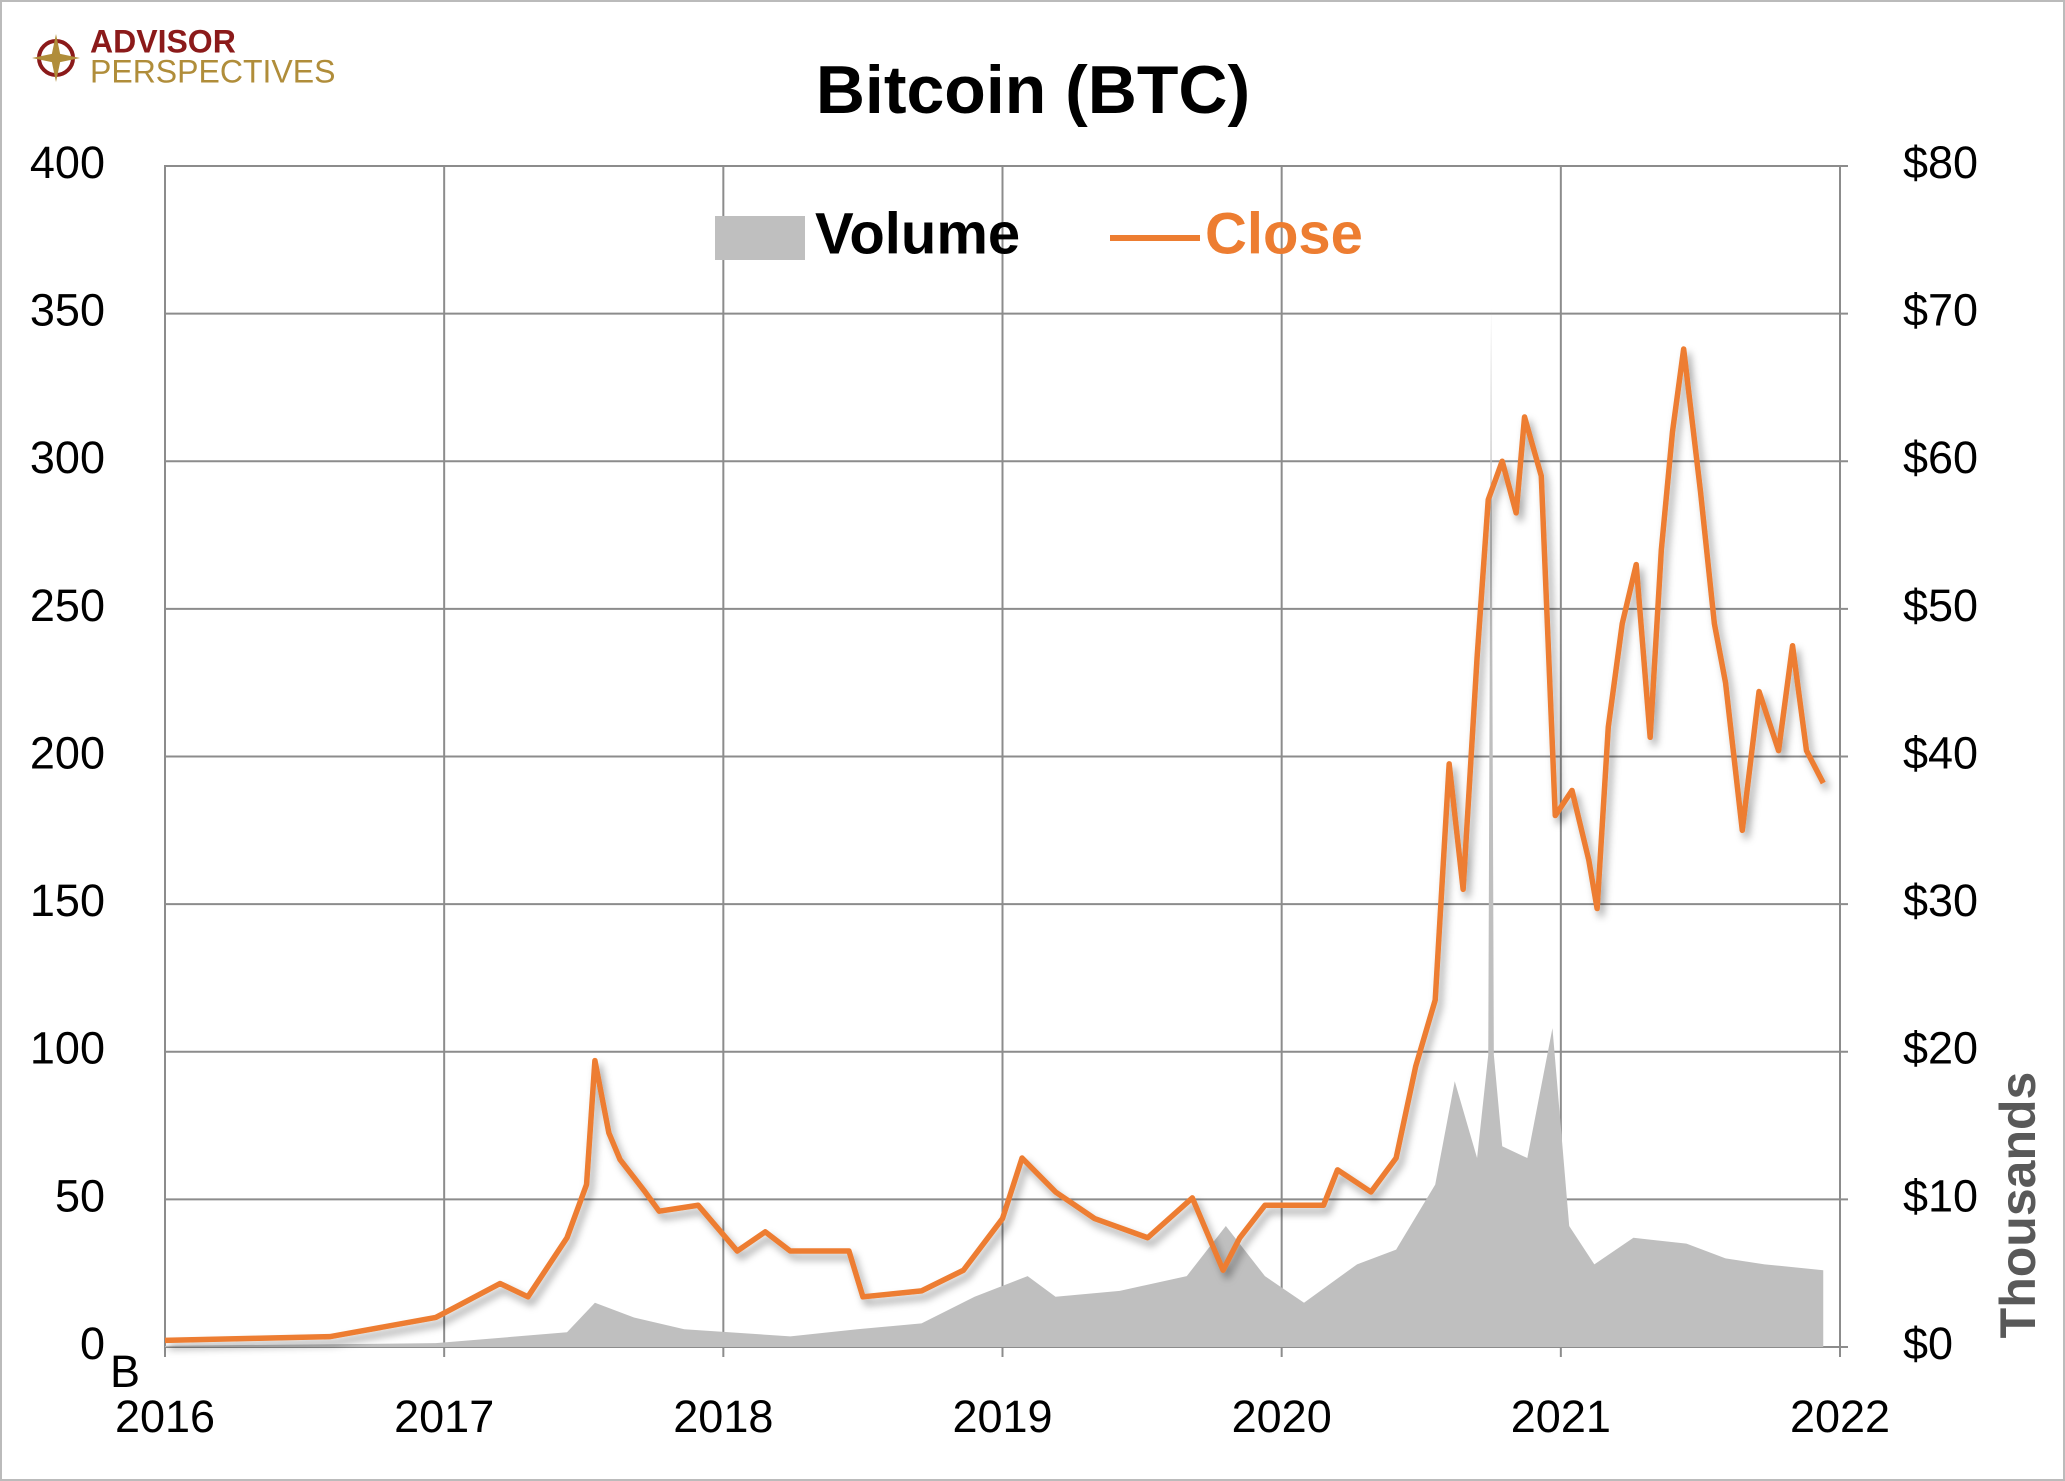 The width and height of the screenshot is (2065, 1481). Describe the element at coordinates (1940, 605) in the screenshot. I see `y2-tick-label: $50` at that location.